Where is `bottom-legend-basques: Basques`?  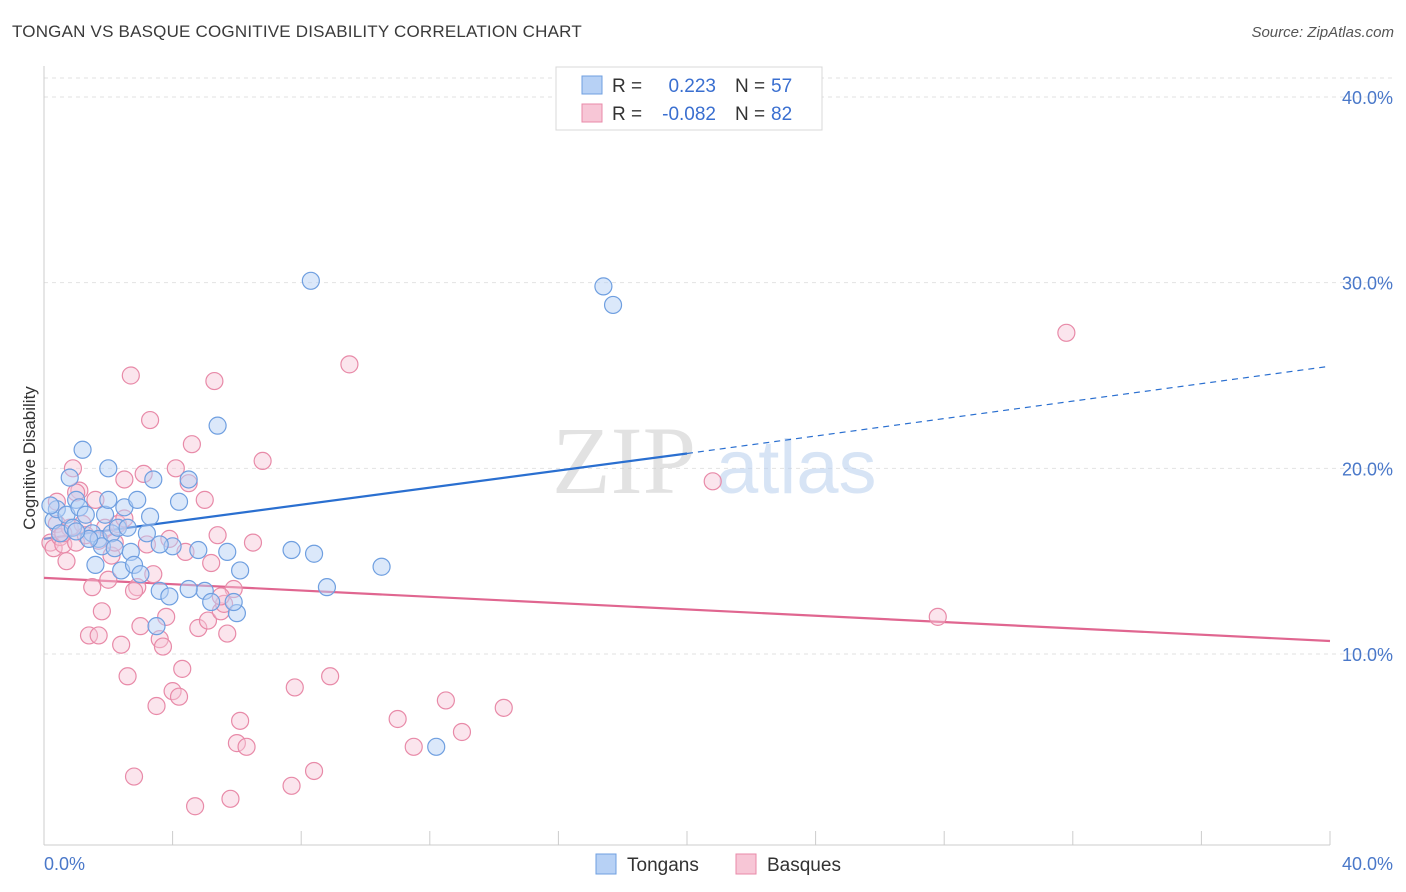
bottom-legend-basques: Basques is located at coordinates (804, 865).